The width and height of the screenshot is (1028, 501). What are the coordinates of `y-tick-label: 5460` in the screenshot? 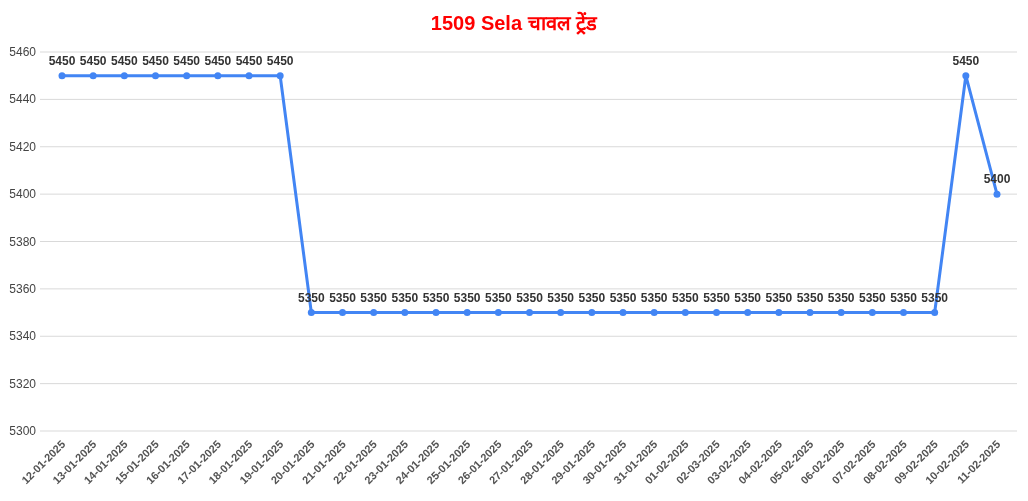 It's located at (23, 52).